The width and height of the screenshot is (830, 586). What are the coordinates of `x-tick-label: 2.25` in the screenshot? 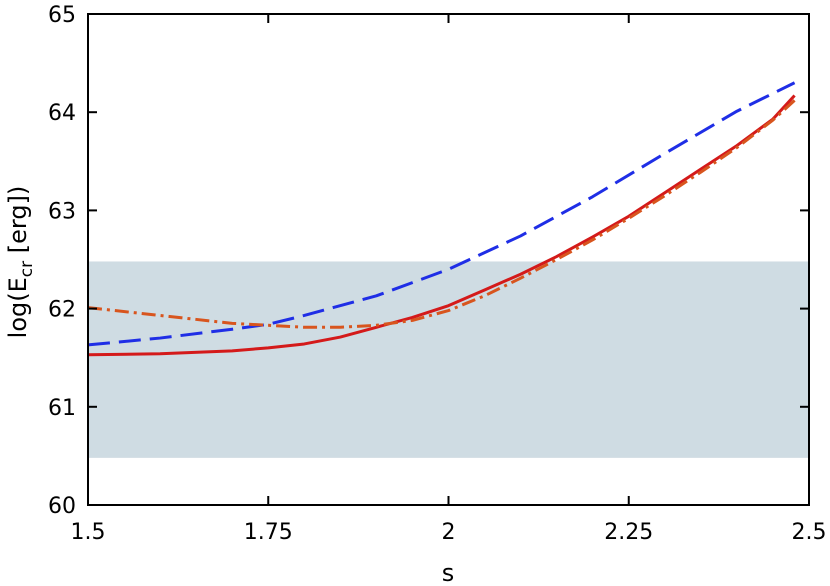 It's located at (628, 532).